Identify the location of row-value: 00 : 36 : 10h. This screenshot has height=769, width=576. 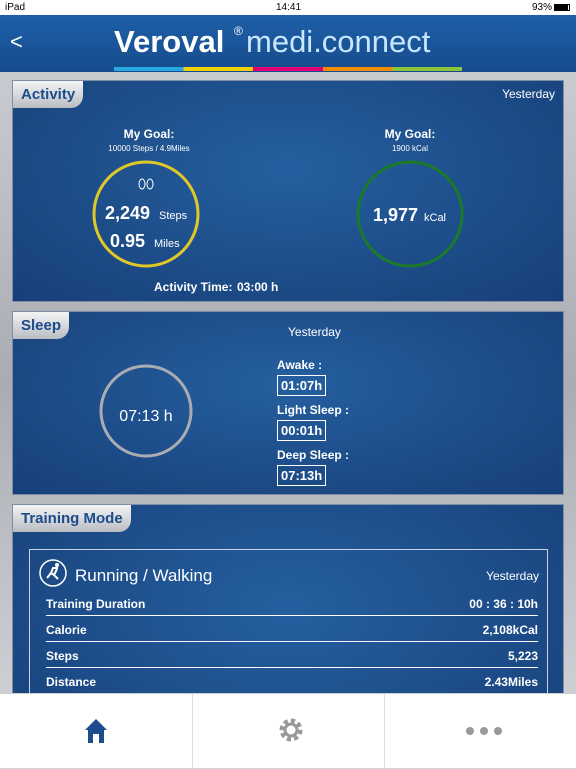
(503, 604).